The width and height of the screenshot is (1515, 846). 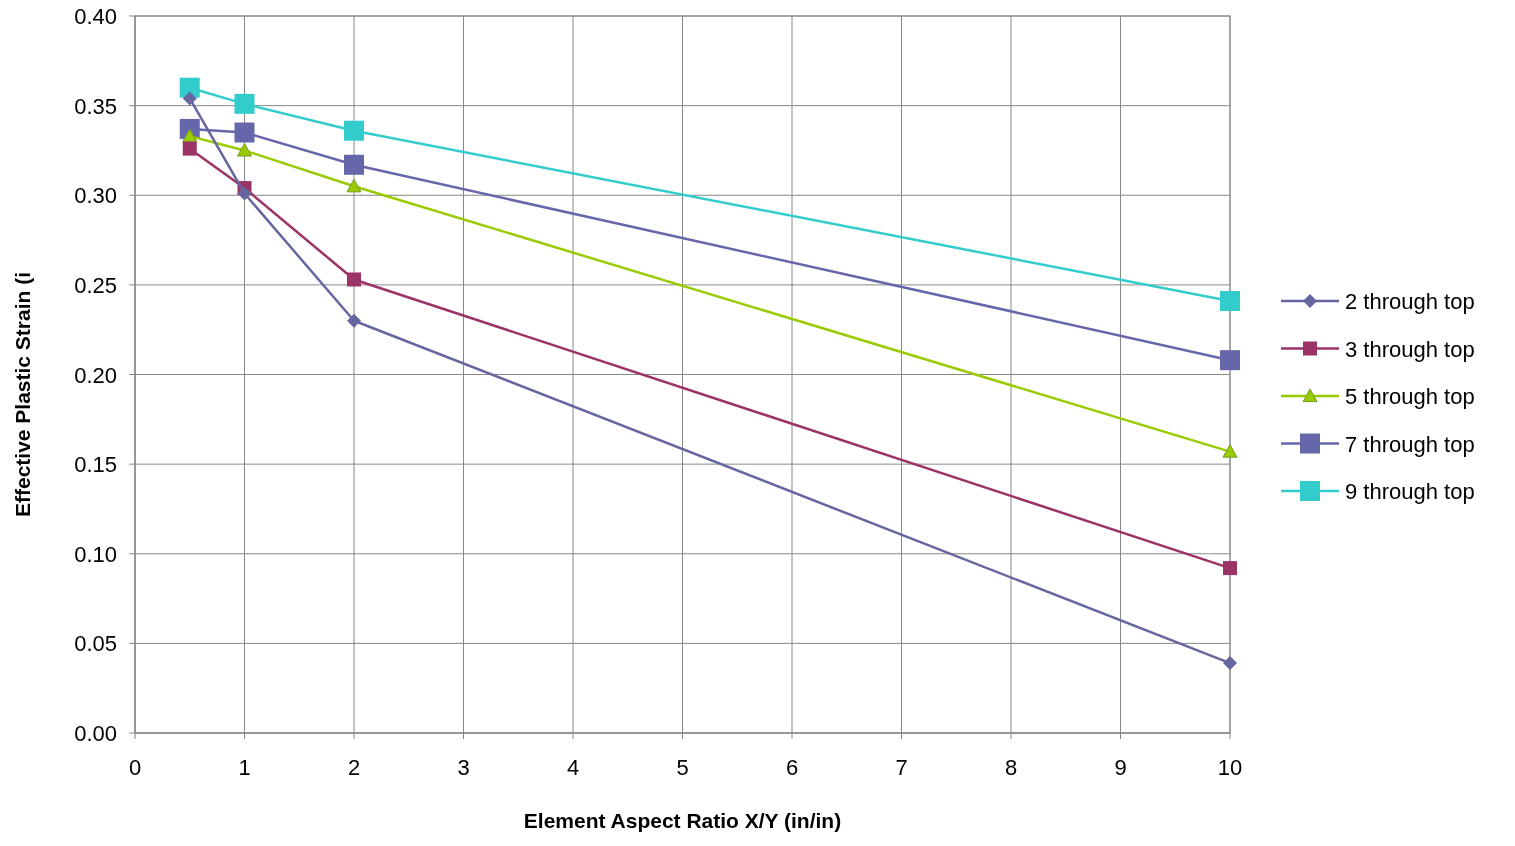 I want to click on x-tick-label: 9, so click(x=1120, y=767).